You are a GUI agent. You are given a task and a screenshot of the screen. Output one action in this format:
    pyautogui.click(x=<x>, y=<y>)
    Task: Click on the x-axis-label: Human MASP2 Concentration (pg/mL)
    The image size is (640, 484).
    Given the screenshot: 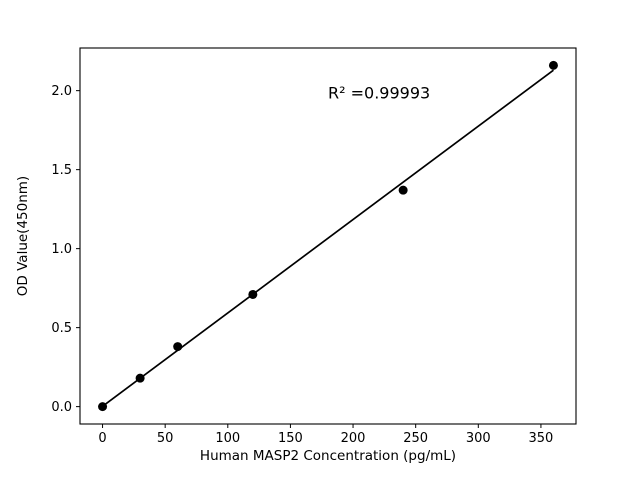 What is the action you would take?
    pyautogui.click(x=328, y=456)
    